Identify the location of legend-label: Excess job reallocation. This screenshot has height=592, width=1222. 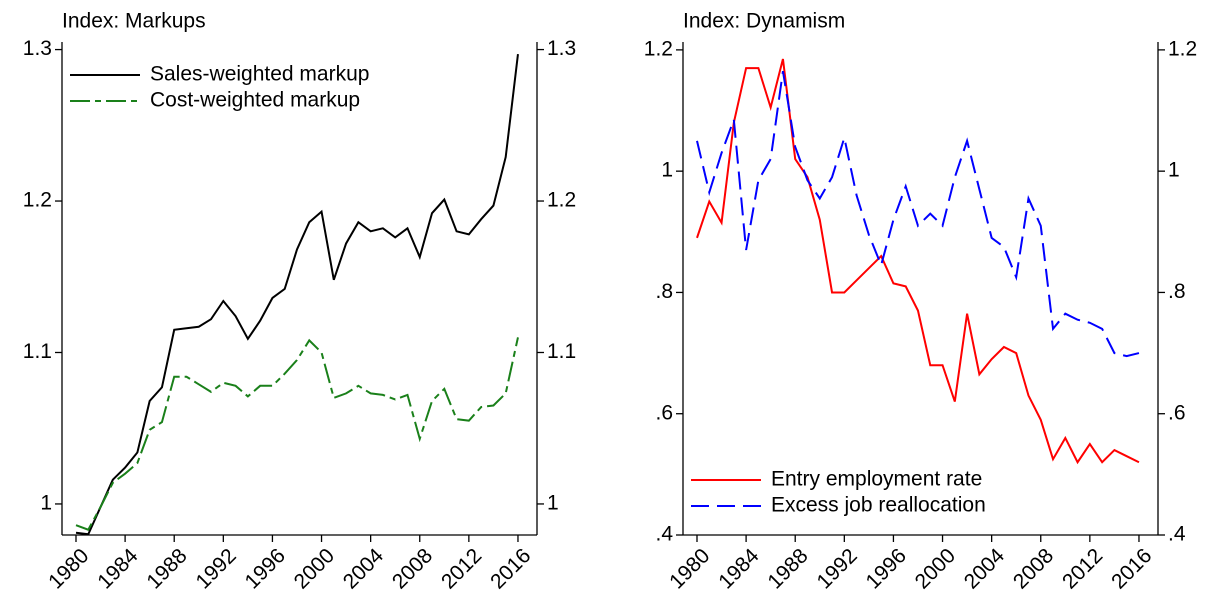
(878, 505).